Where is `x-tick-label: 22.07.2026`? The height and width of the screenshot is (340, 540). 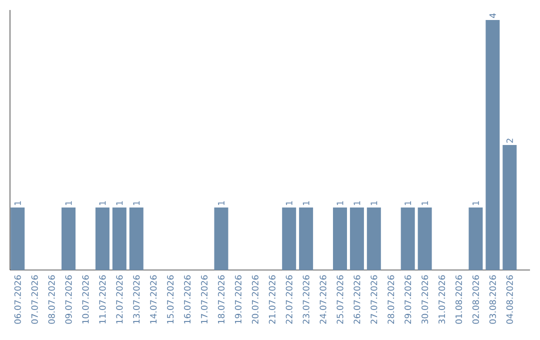
x-tick-label: 22.07.2026 is located at coordinates (289, 299).